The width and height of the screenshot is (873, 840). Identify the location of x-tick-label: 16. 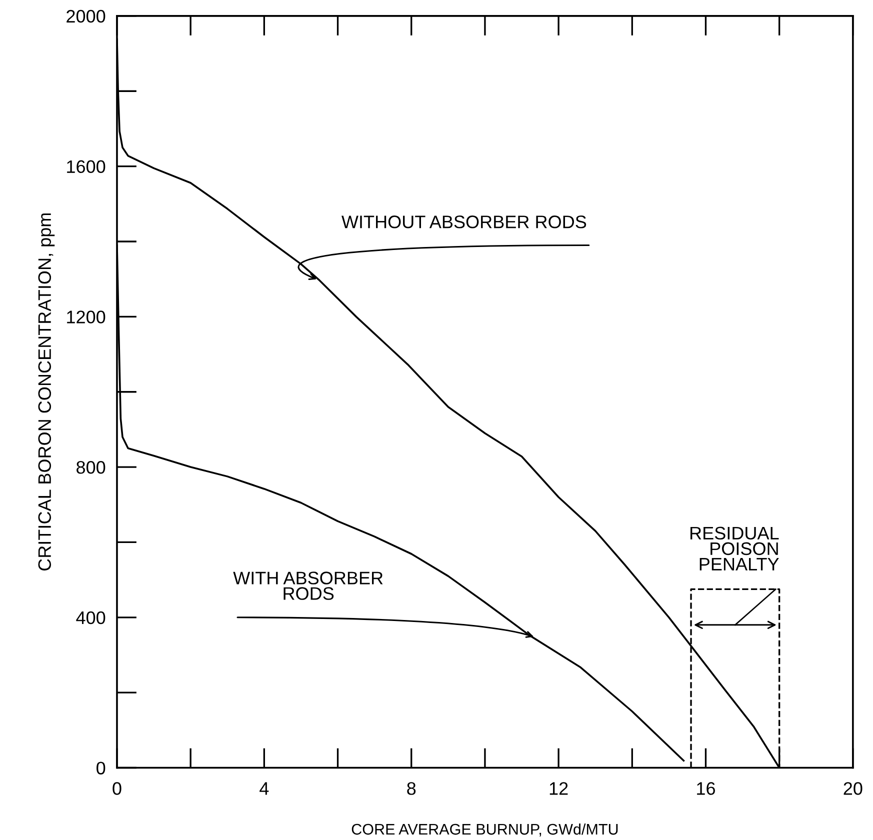
(706, 788).